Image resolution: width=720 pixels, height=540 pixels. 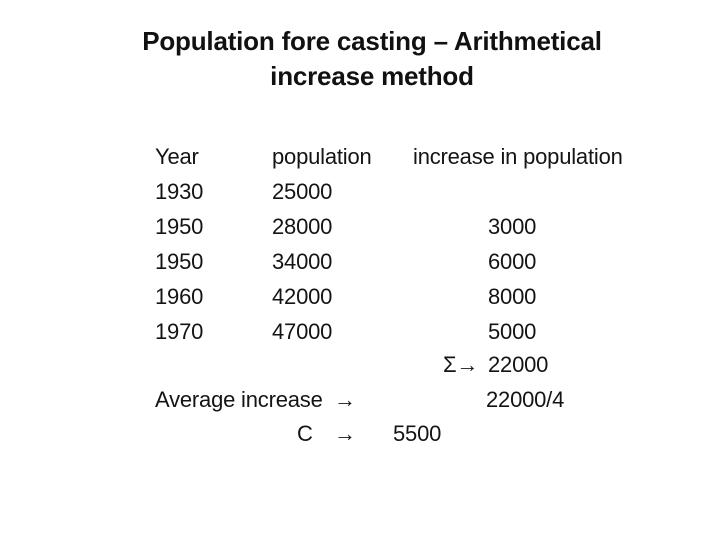 What do you see at coordinates (302, 296) in the screenshot?
I see `population-cell: 42000` at bounding box center [302, 296].